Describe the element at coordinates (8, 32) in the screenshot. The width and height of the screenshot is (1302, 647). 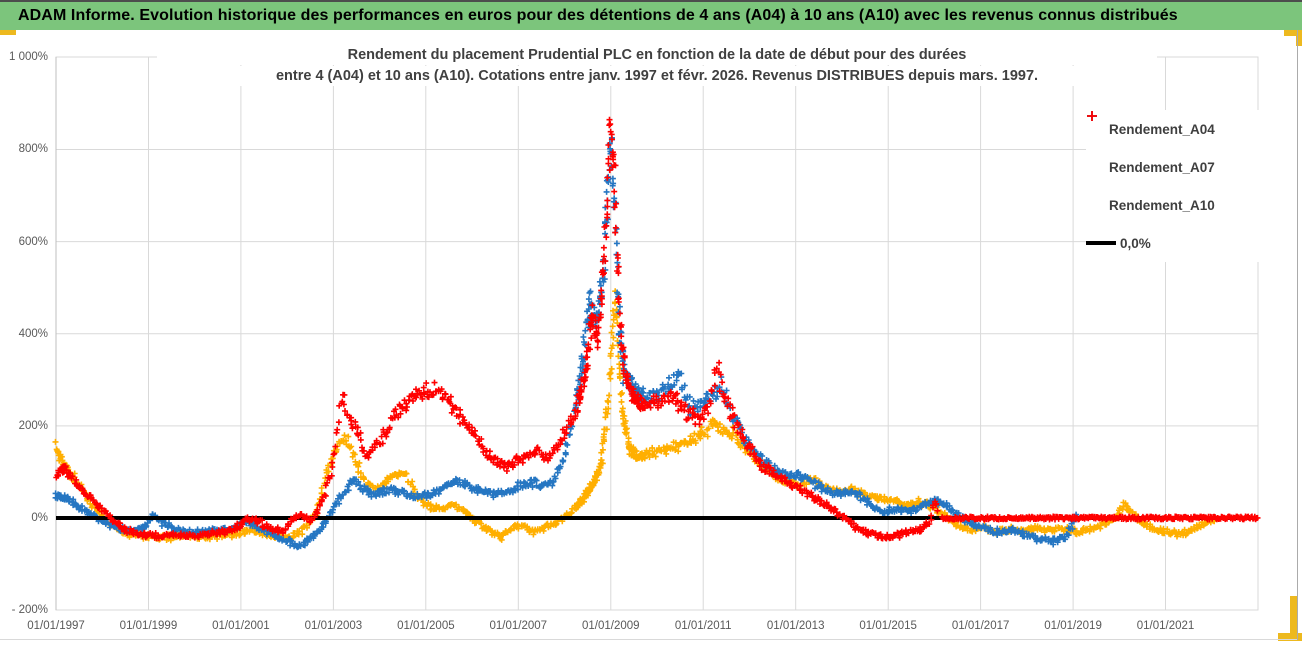
I see `gold-accent-left` at that location.